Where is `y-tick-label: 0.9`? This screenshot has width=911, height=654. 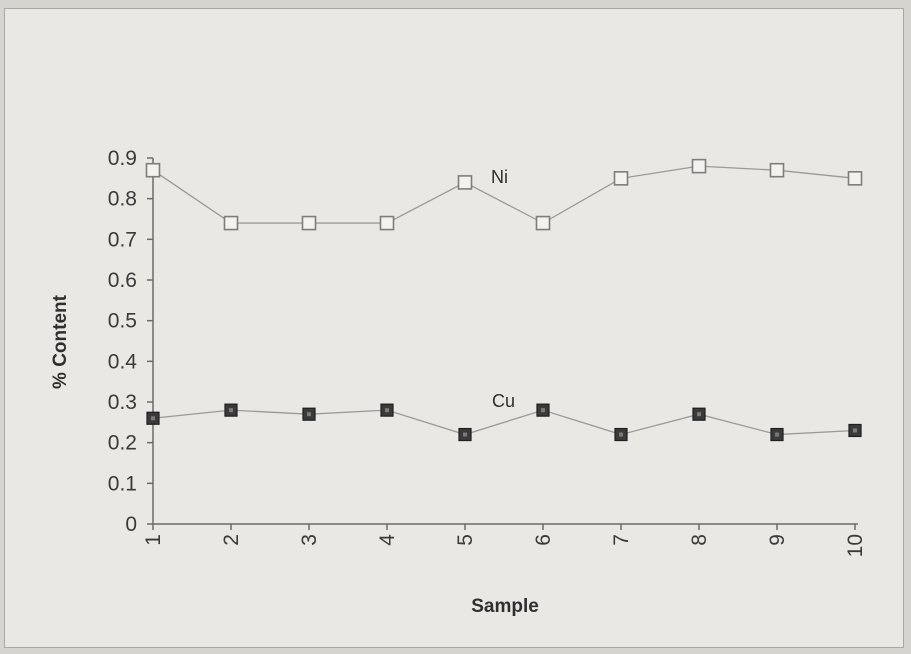 y-tick-label: 0.9 is located at coordinates (122, 158).